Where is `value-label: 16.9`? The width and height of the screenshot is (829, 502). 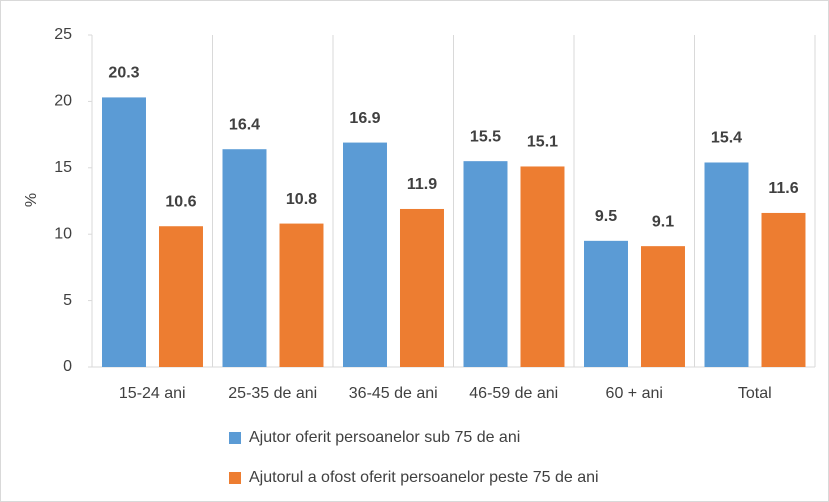 value-label: 16.9 is located at coordinates (364, 118).